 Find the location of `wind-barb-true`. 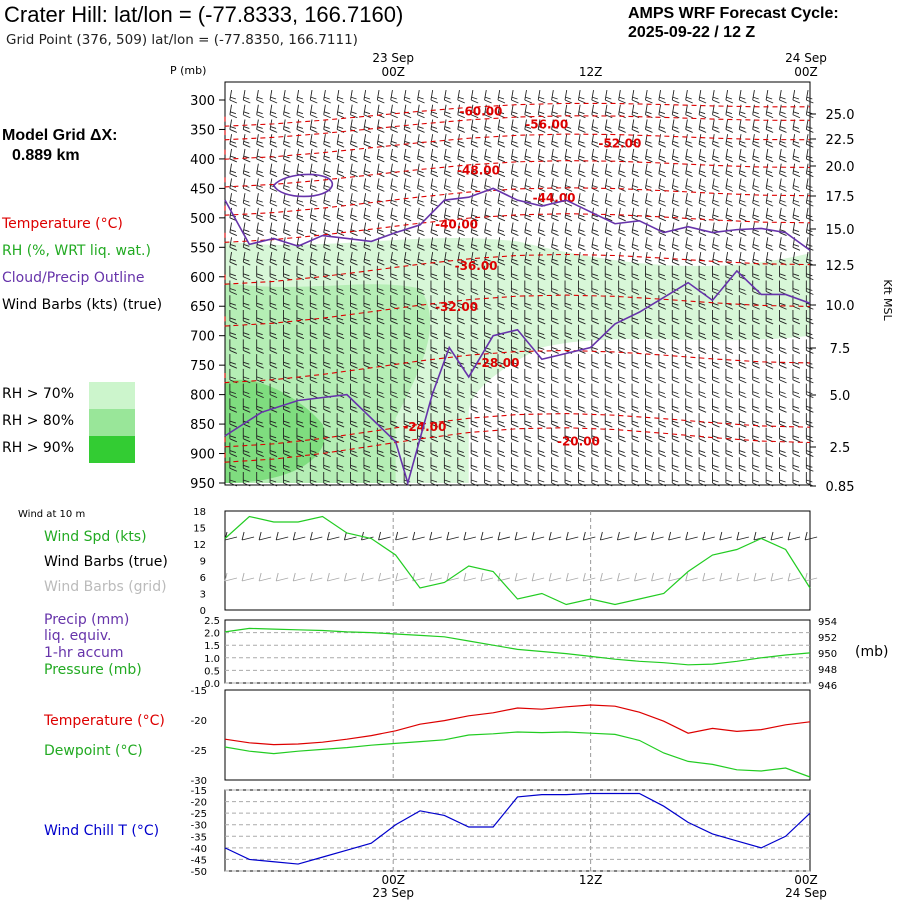

wind-barb-true is located at coordinates (742, 536).